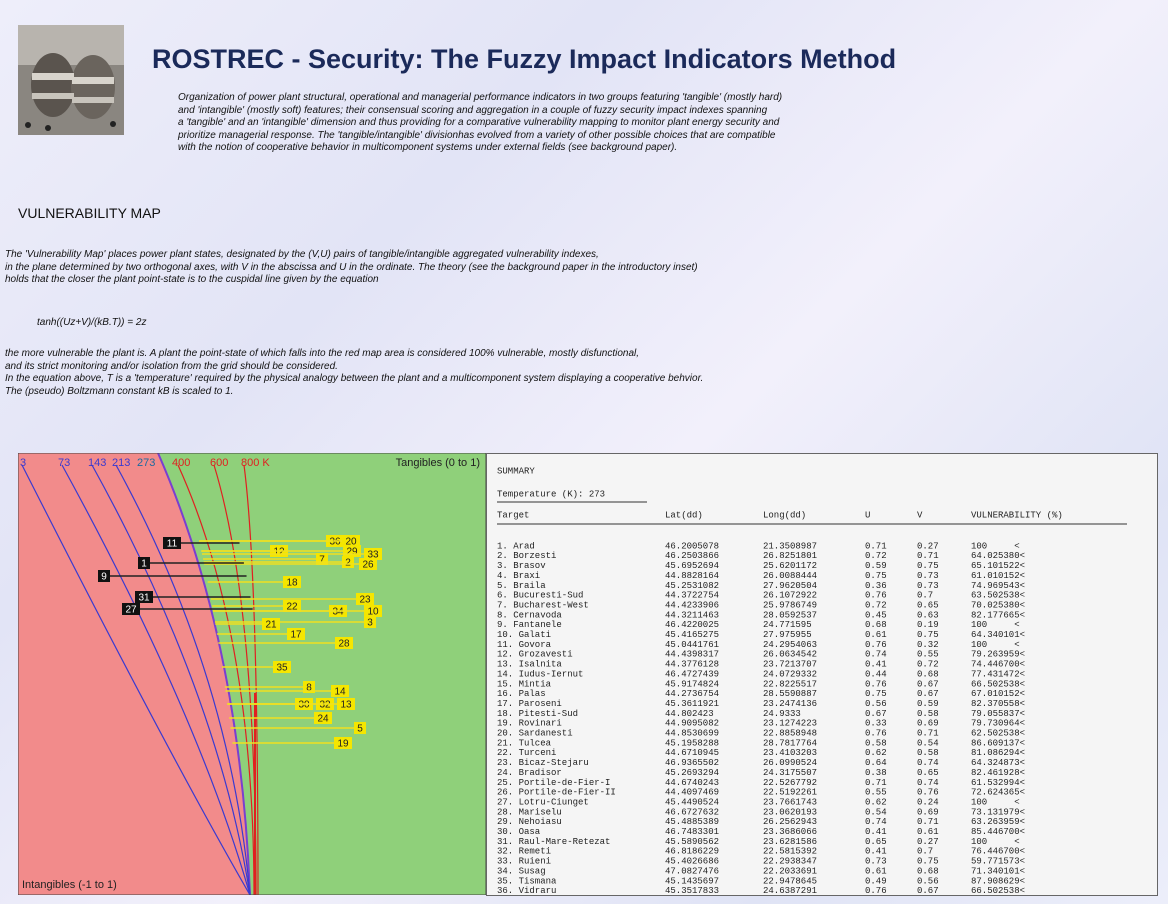 The width and height of the screenshot is (1168, 904). I want to click on x-axis-label: Tangibles (0 to 1), so click(438, 463).